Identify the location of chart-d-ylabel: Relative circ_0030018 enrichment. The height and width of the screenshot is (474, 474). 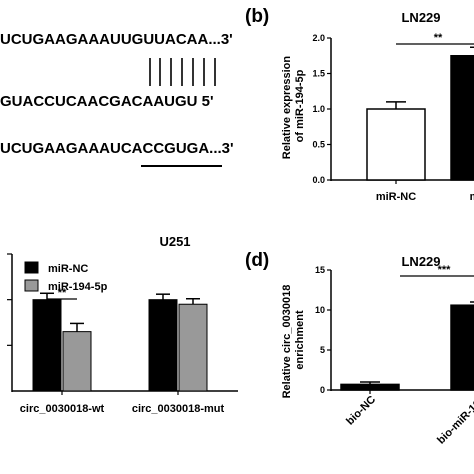
(293, 340).